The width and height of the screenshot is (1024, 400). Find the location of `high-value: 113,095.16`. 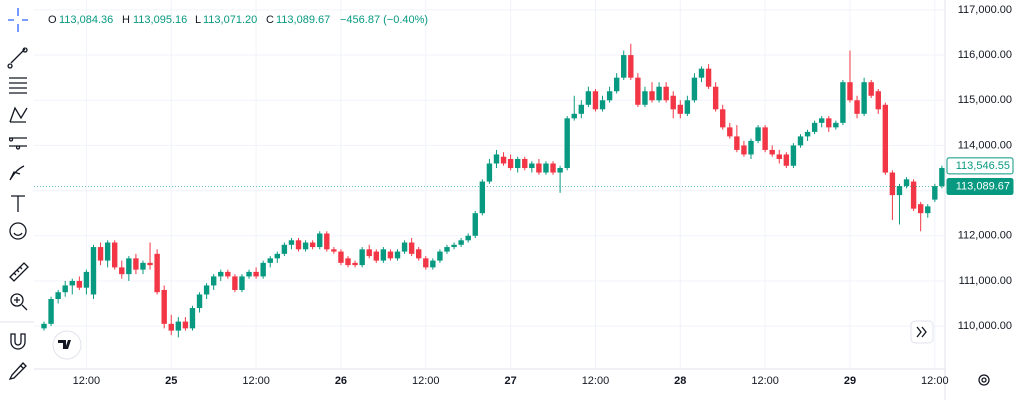

high-value: 113,095.16 is located at coordinates (160, 20).